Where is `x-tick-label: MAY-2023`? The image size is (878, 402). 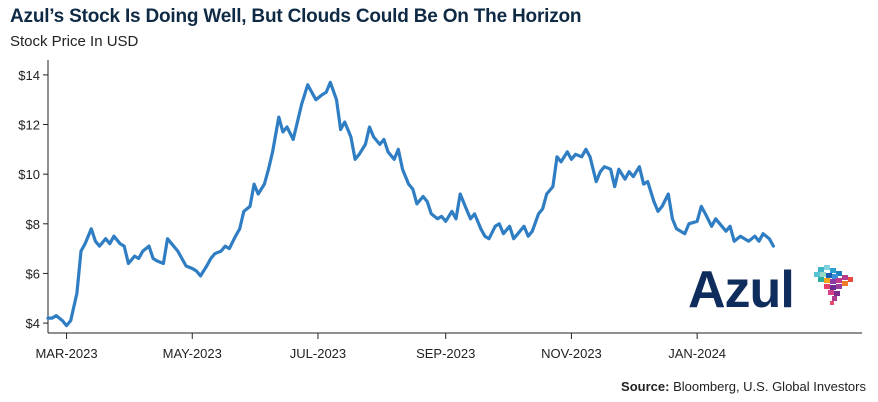
x-tick-label: MAY-2023 is located at coordinates (192, 353).